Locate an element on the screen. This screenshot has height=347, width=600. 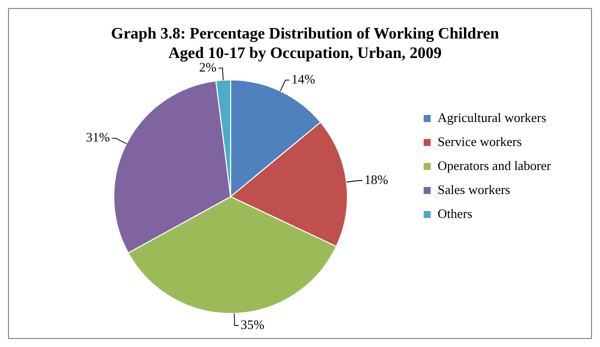
data-label: 18% is located at coordinates (376, 179).